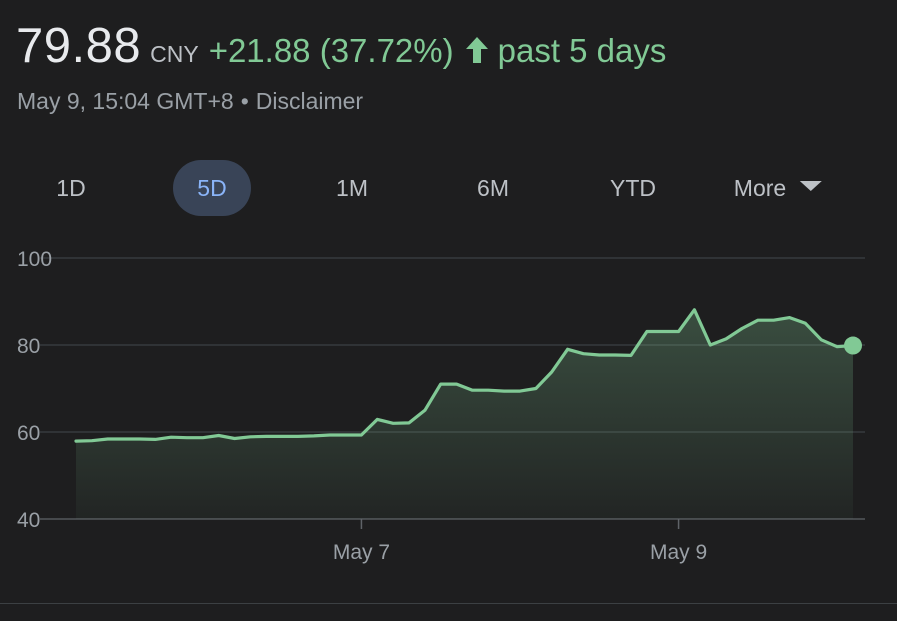 The image size is (897, 621). Describe the element at coordinates (28, 520) in the screenshot. I see `y-tick-label-40: 40` at that location.